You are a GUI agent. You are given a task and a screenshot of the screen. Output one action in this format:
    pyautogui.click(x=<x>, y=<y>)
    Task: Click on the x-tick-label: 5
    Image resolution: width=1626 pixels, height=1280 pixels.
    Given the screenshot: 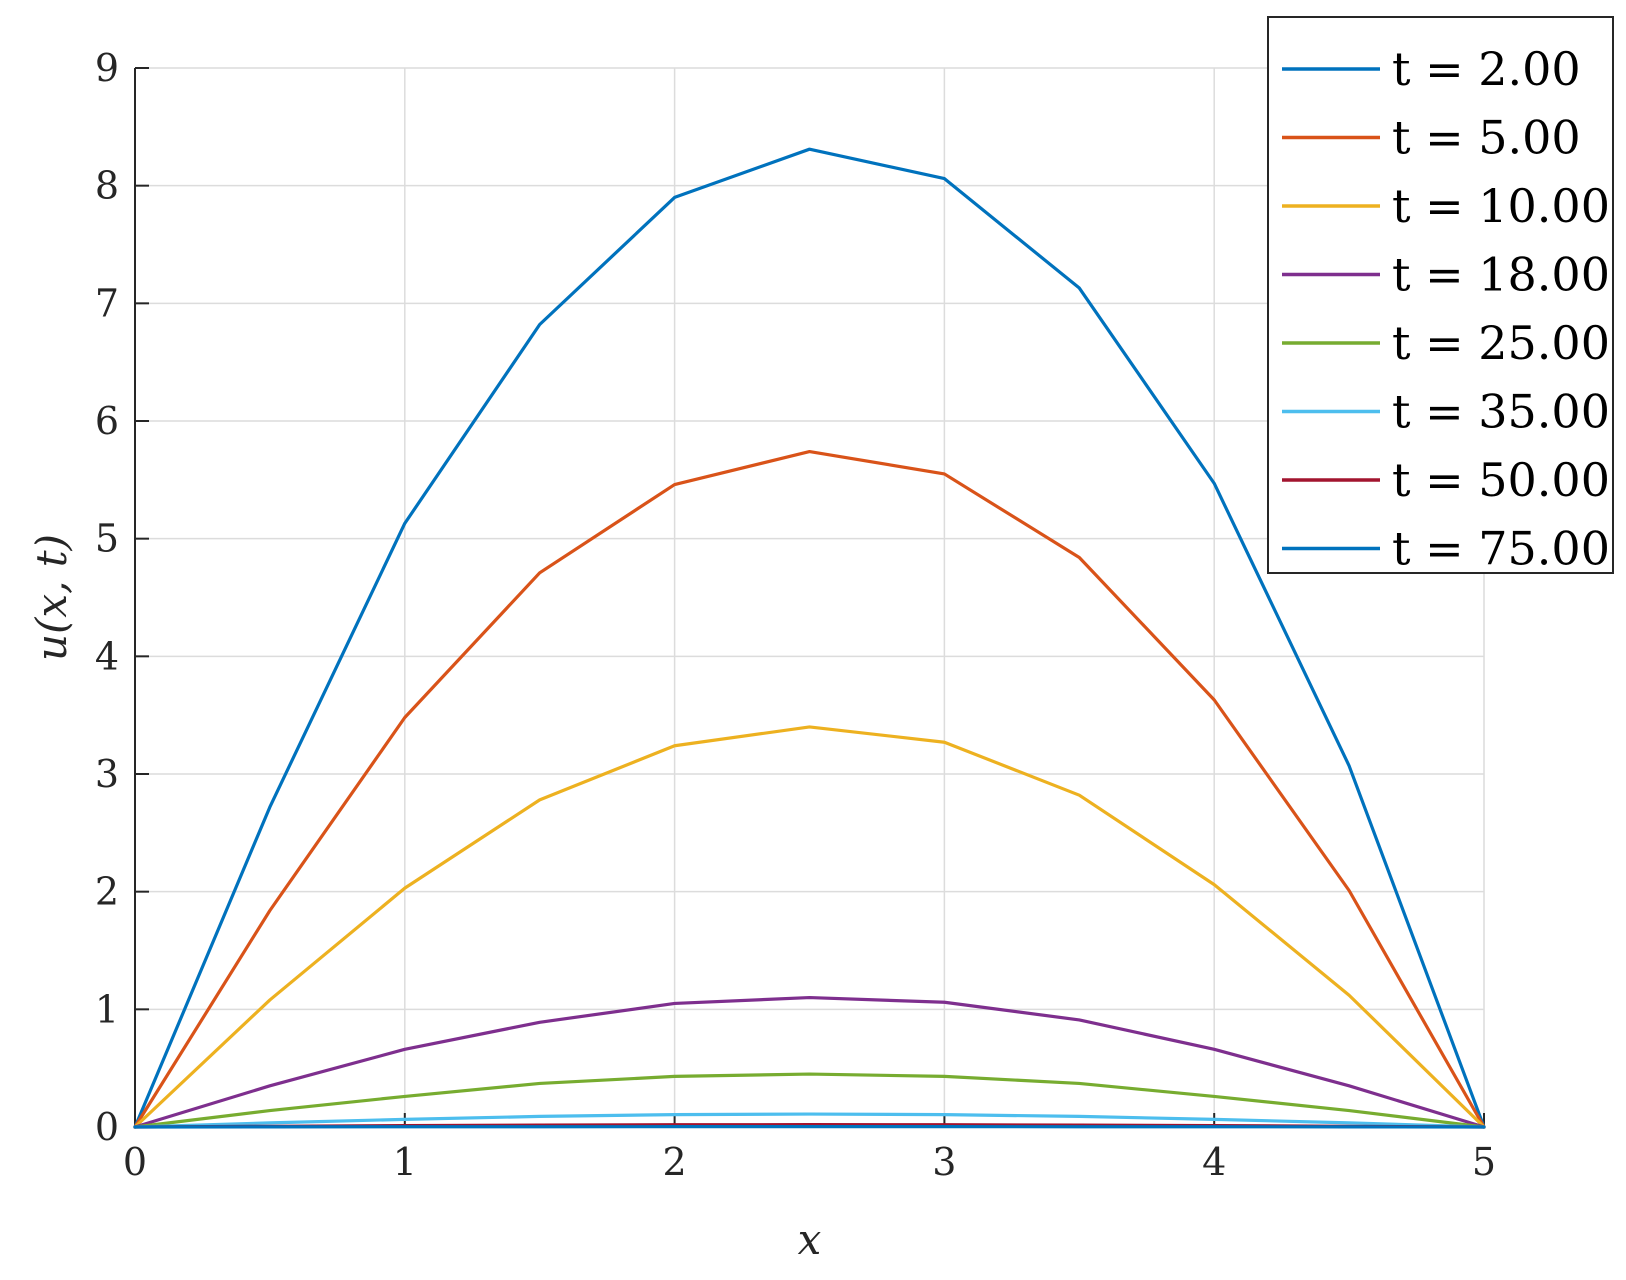 What is the action you would take?
    pyautogui.click(x=1484, y=1162)
    